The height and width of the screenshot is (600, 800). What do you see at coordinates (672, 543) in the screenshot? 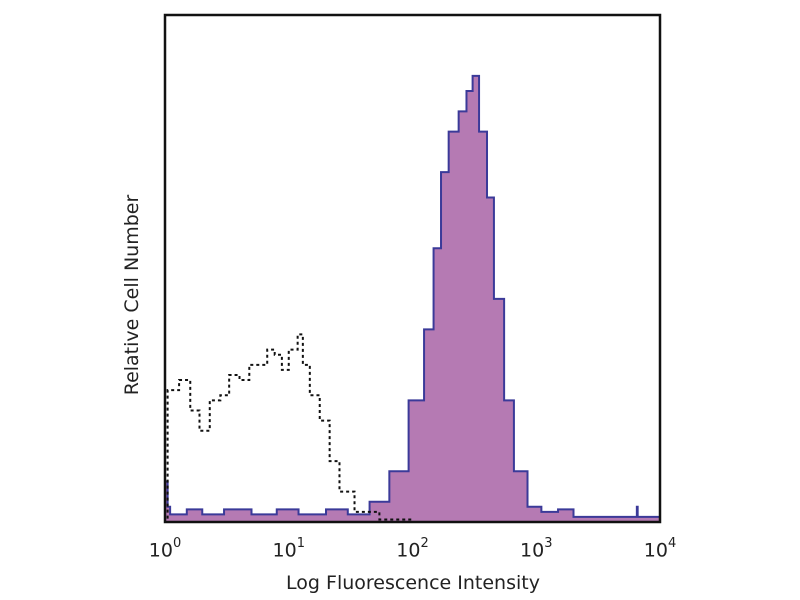
I see `tick-exponent: 4` at bounding box center [672, 543].